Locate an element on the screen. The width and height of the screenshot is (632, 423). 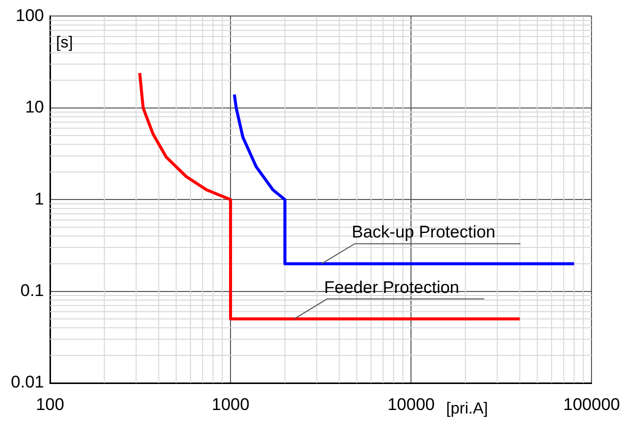
x-tick-label: 100000 is located at coordinates (591, 404).